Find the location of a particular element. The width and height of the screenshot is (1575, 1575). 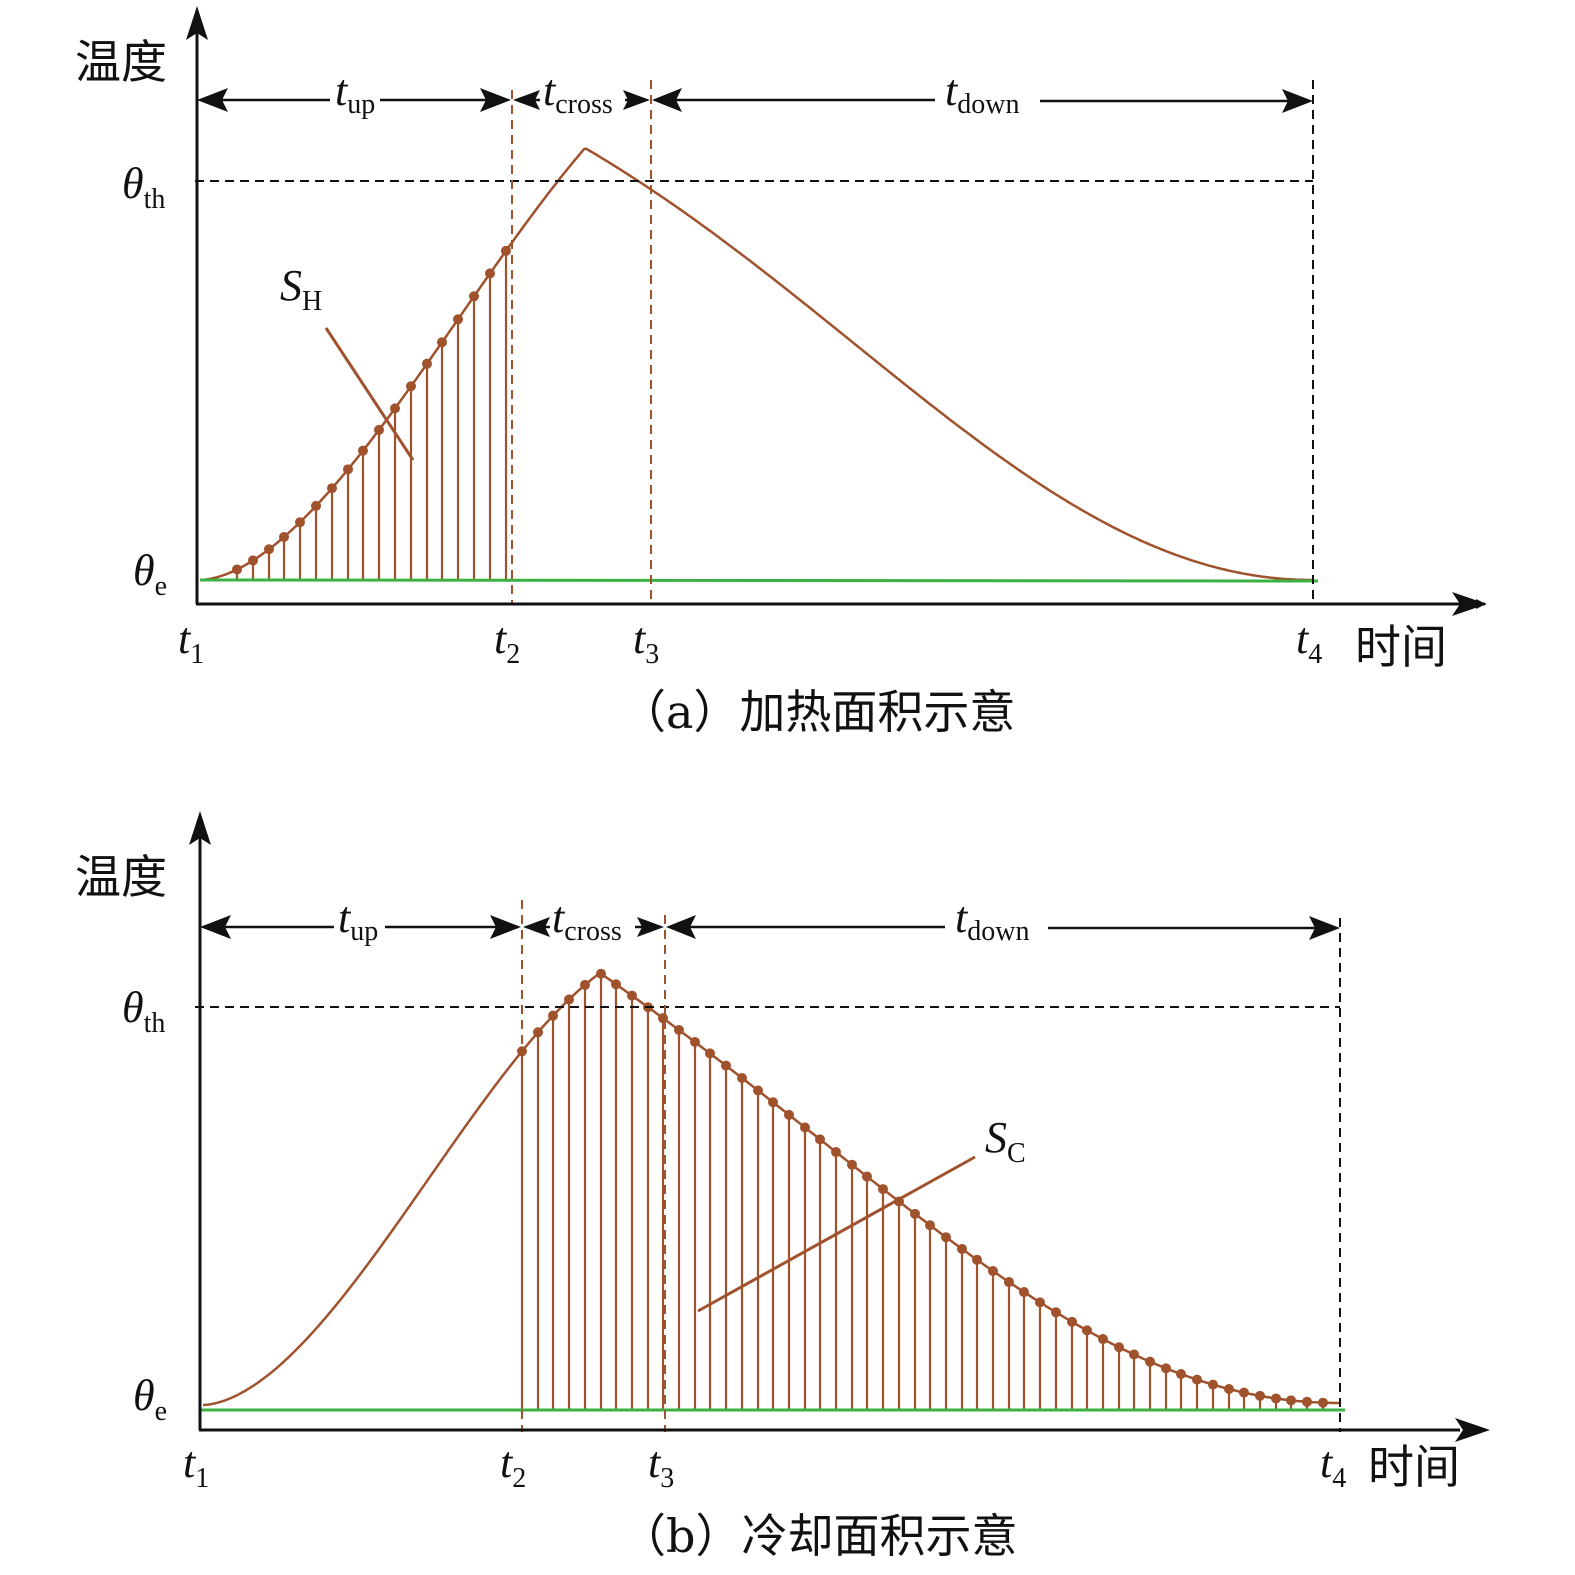

panel-b-area-stems is located at coordinates (922, 1191).